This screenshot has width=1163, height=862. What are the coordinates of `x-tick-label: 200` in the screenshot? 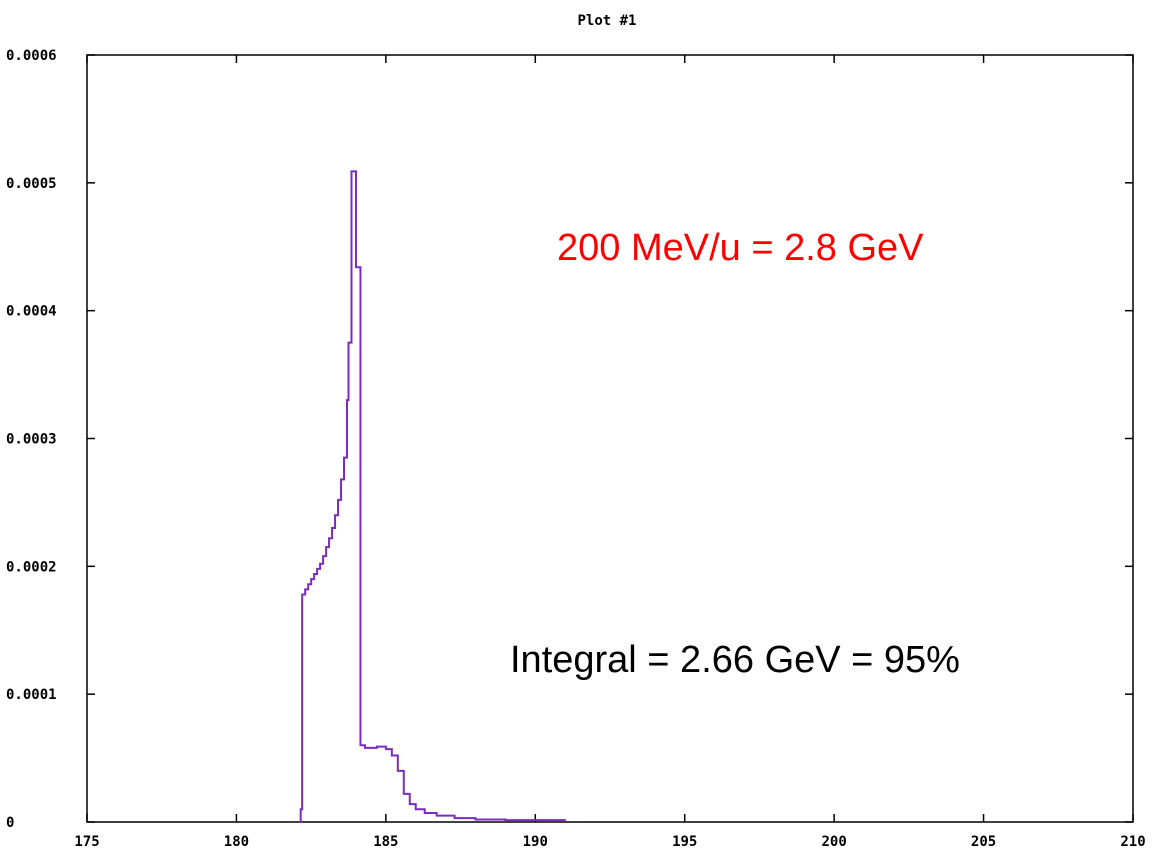 It's located at (833, 842).